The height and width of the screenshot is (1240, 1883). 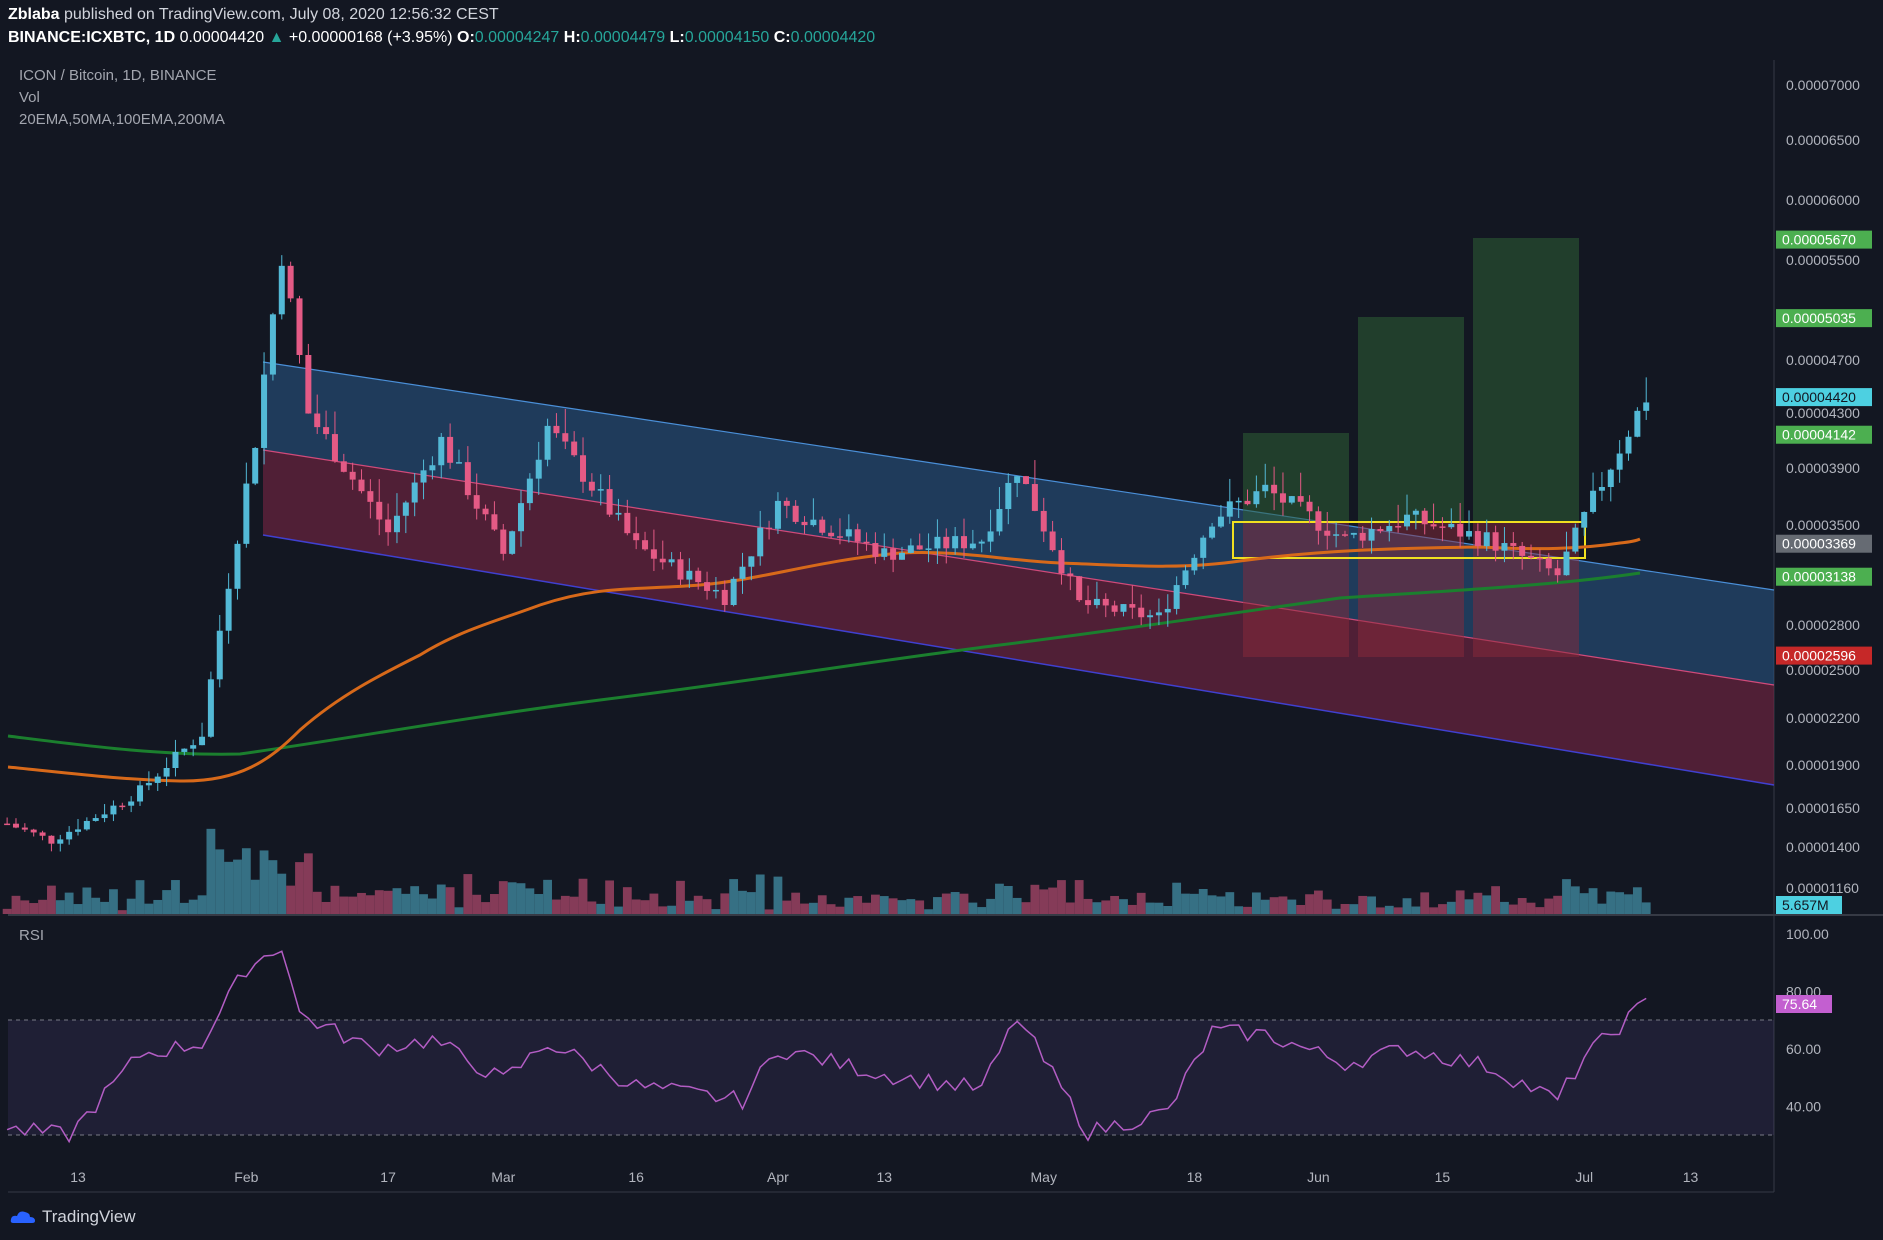 I want to click on ma200-line, so click(x=824, y=663).